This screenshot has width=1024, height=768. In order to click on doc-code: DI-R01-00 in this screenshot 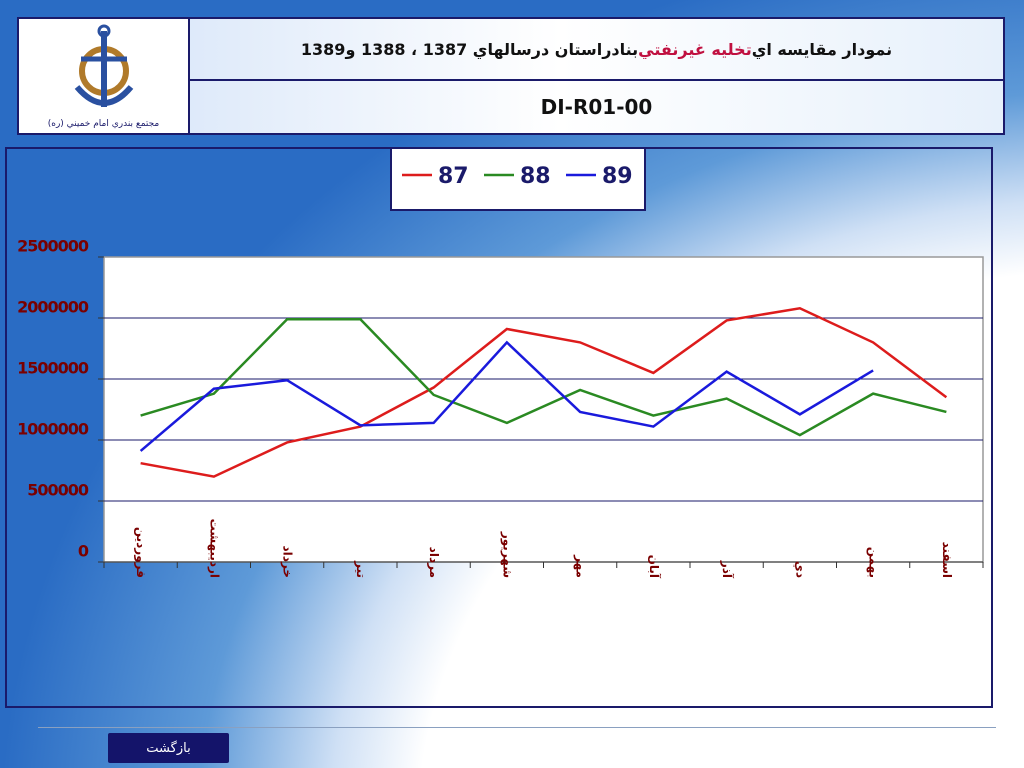, I will do `click(596, 107)`.